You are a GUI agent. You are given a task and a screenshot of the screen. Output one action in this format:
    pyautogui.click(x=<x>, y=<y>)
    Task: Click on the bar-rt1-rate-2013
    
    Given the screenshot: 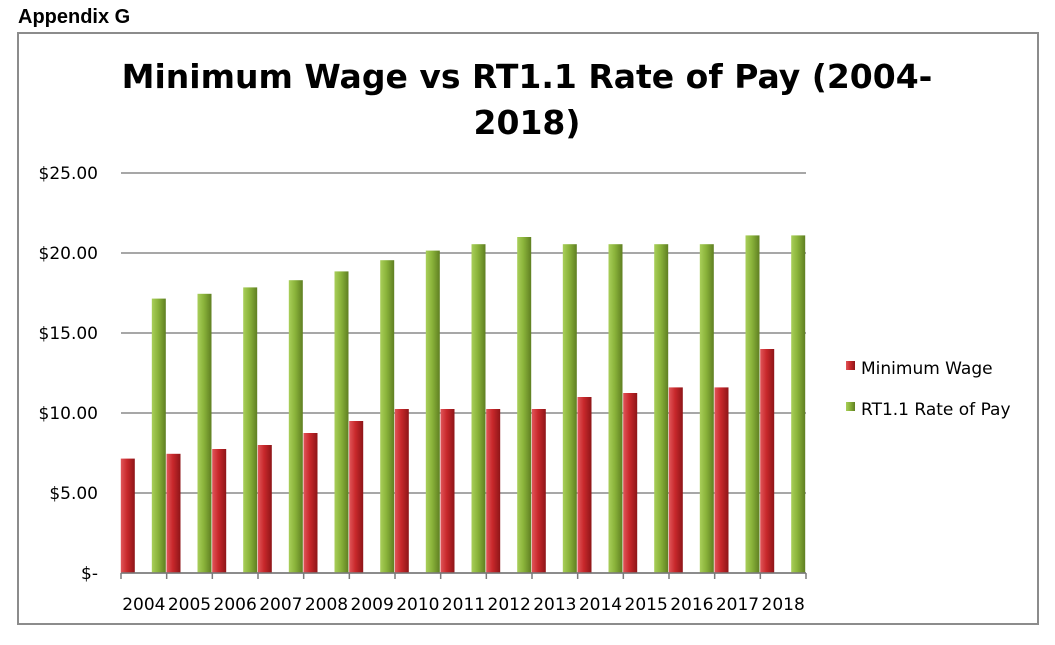 What is the action you would take?
    pyautogui.click(x=569, y=408)
    